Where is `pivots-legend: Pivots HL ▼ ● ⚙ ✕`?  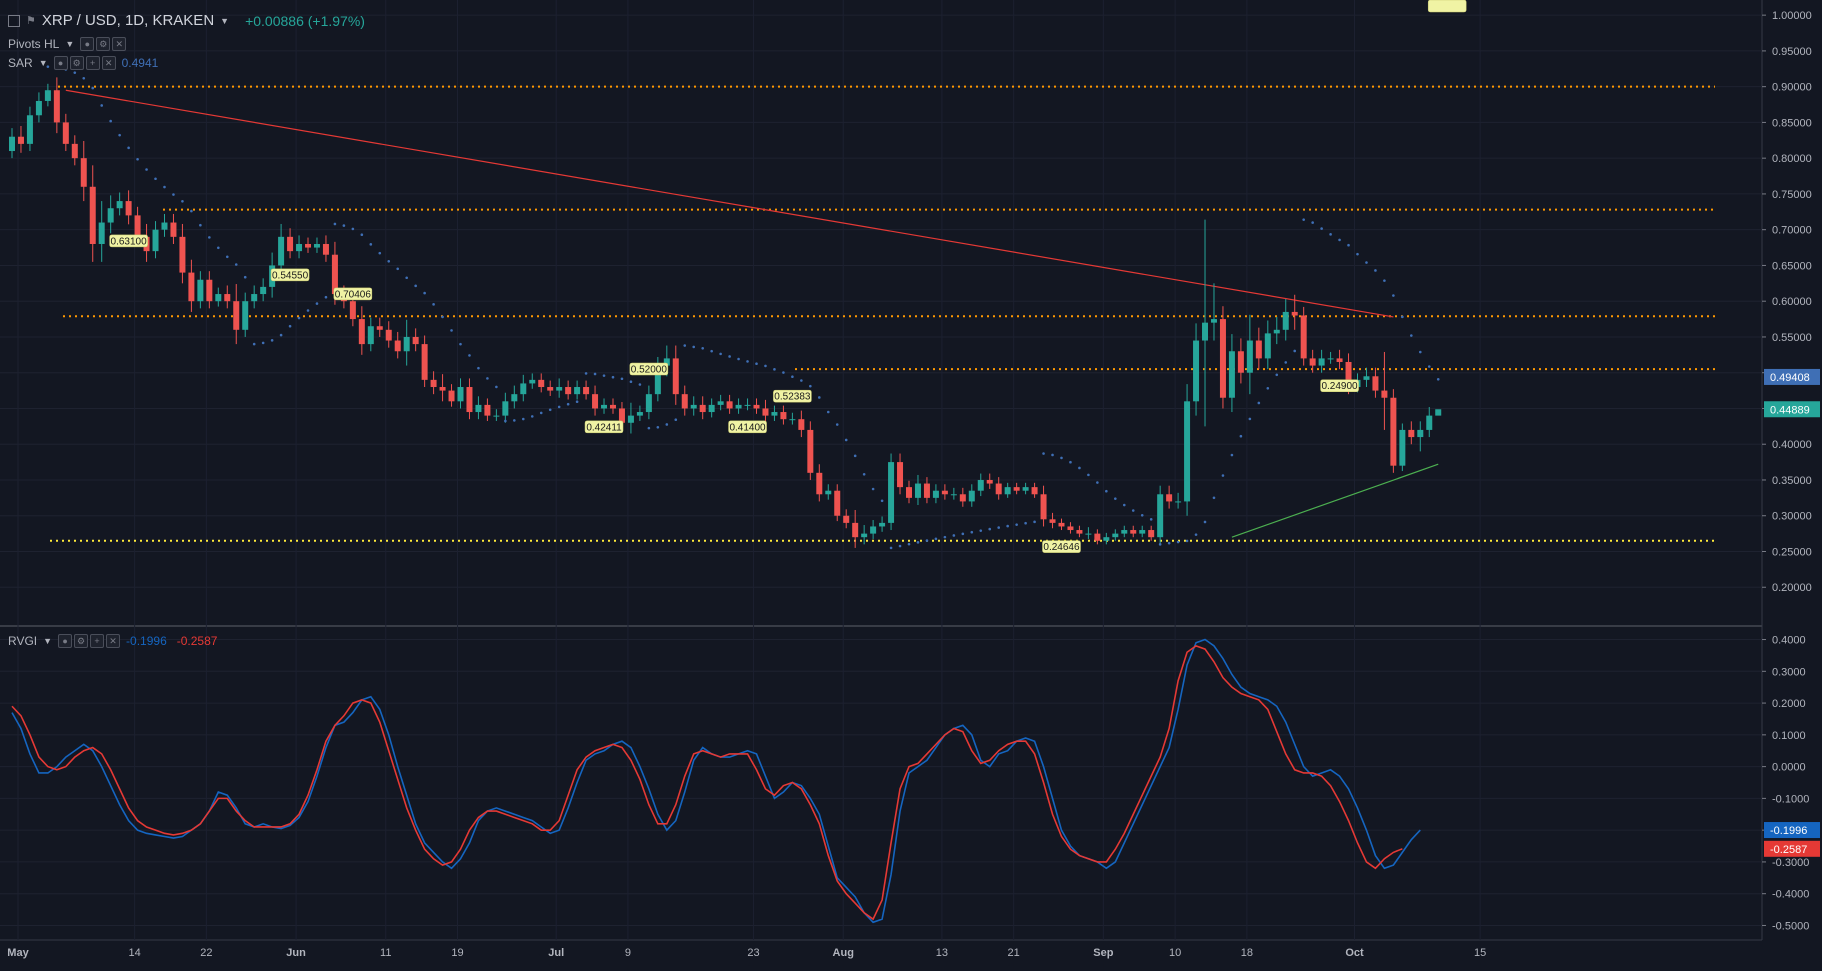 pivots-legend: Pivots HL ▼ ● ⚙ ✕ is located at coordinates (67, 44).